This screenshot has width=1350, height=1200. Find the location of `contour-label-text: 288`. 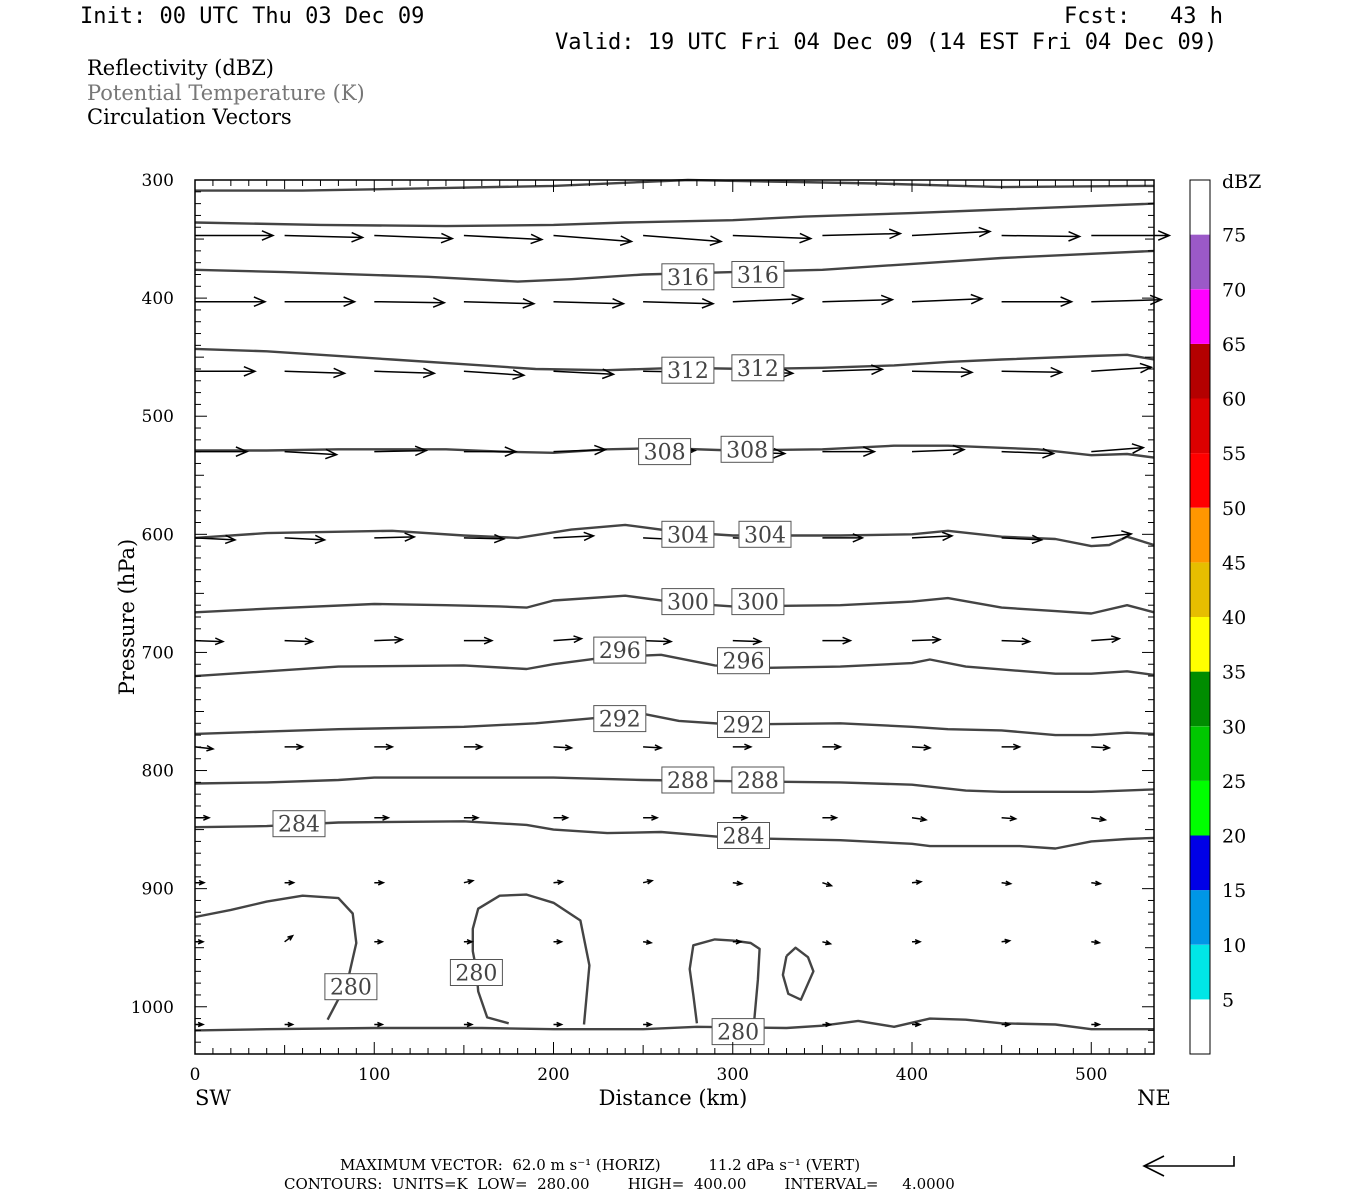

contour-label-text: 288 is located at coordinates (688, 781).